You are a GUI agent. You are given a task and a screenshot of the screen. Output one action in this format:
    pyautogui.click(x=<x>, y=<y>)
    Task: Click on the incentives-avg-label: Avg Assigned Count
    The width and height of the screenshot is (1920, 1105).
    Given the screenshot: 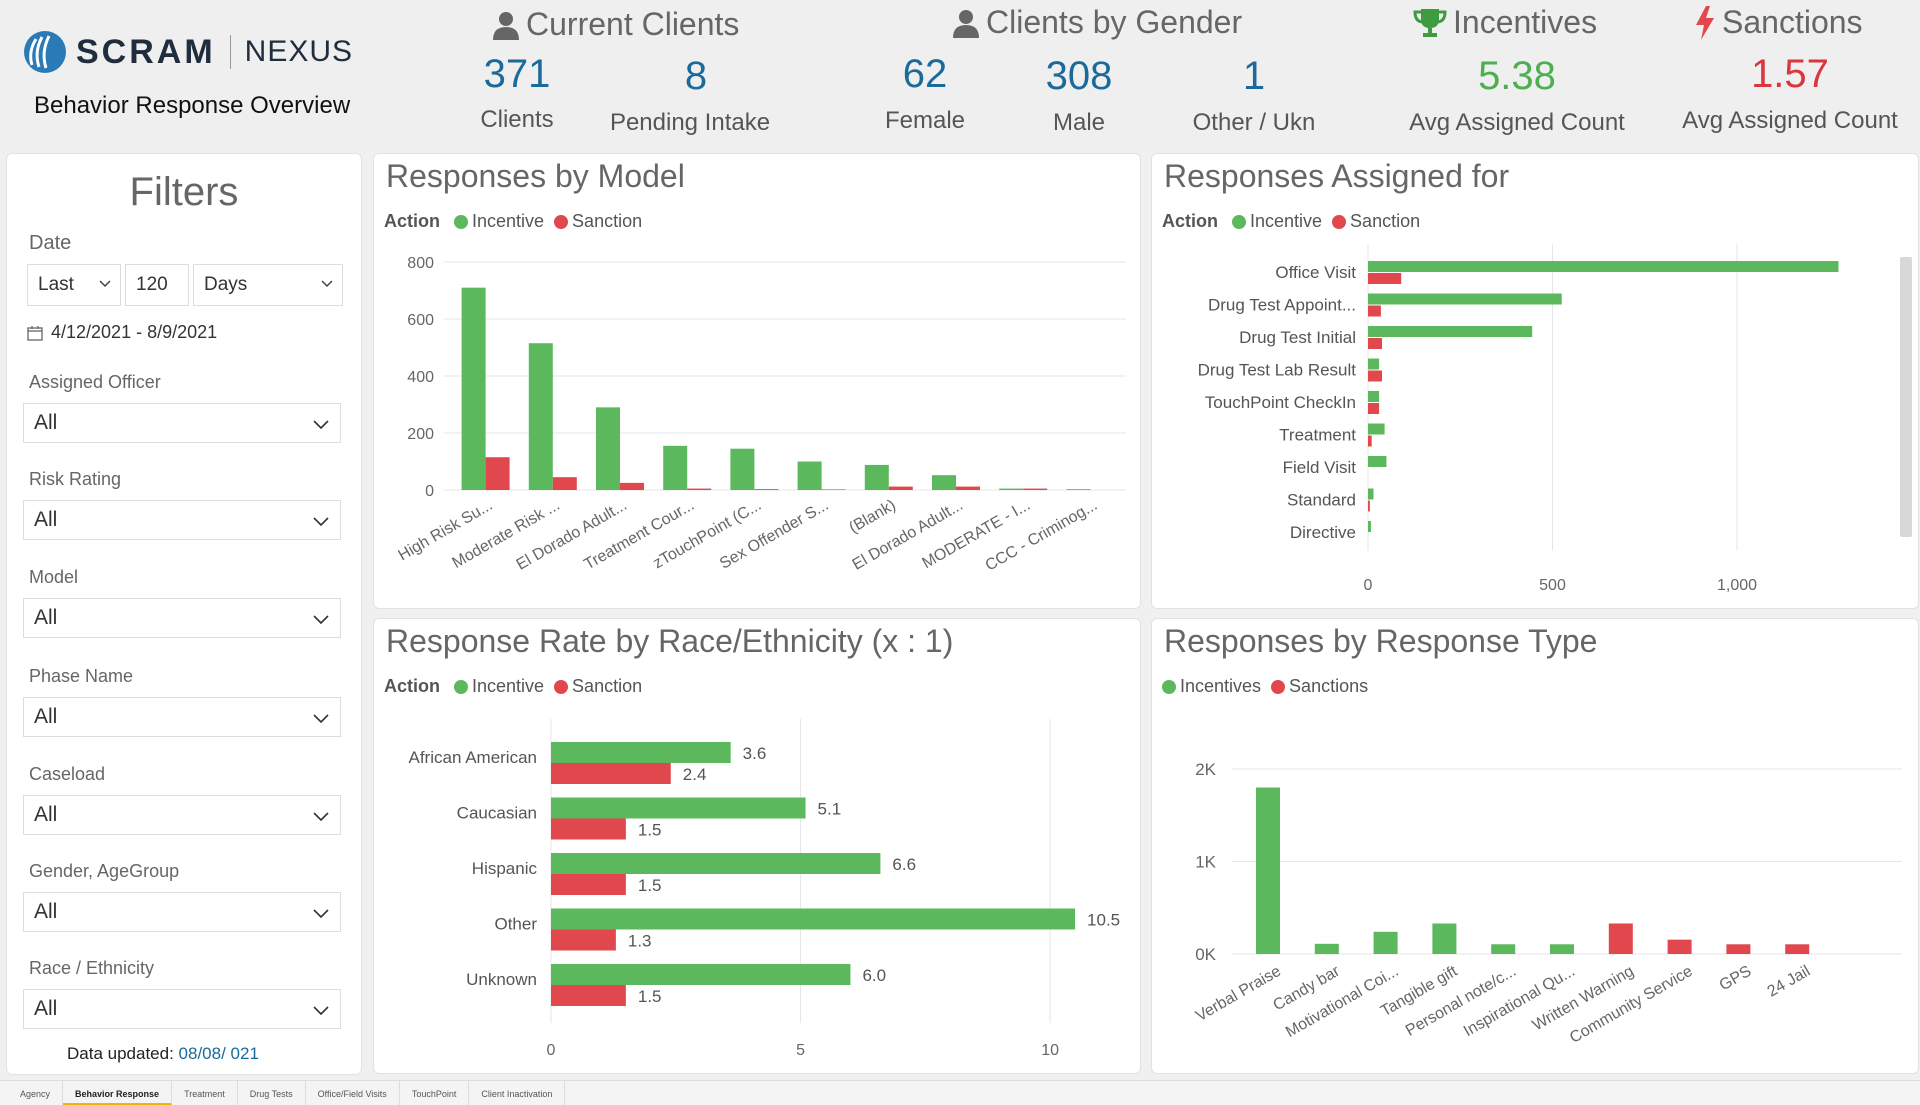 What is the action you would take?
    pyautogui.click(x=1517, y=122)
    